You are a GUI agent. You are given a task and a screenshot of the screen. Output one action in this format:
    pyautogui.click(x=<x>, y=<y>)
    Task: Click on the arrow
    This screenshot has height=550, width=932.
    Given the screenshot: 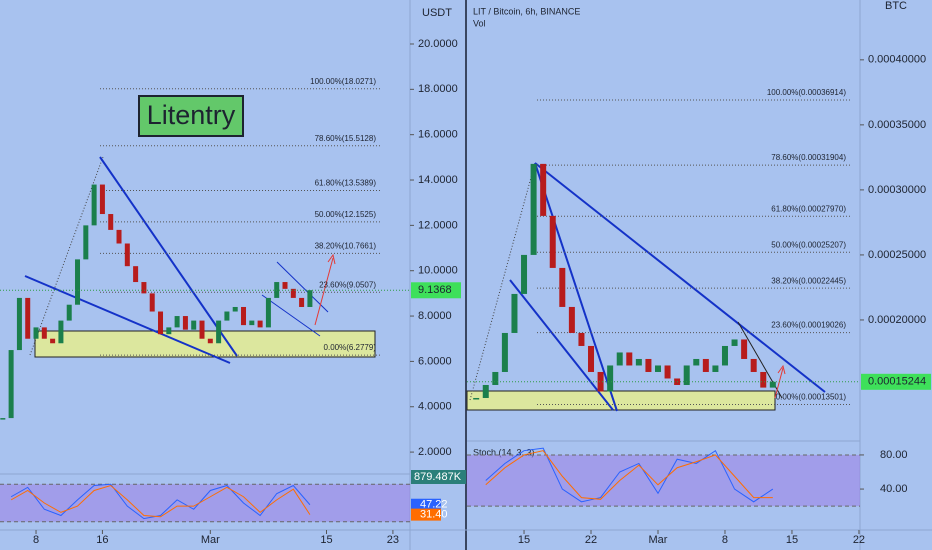 What is the action you would take?
    pyautogui.click(x=324, y=291)
    